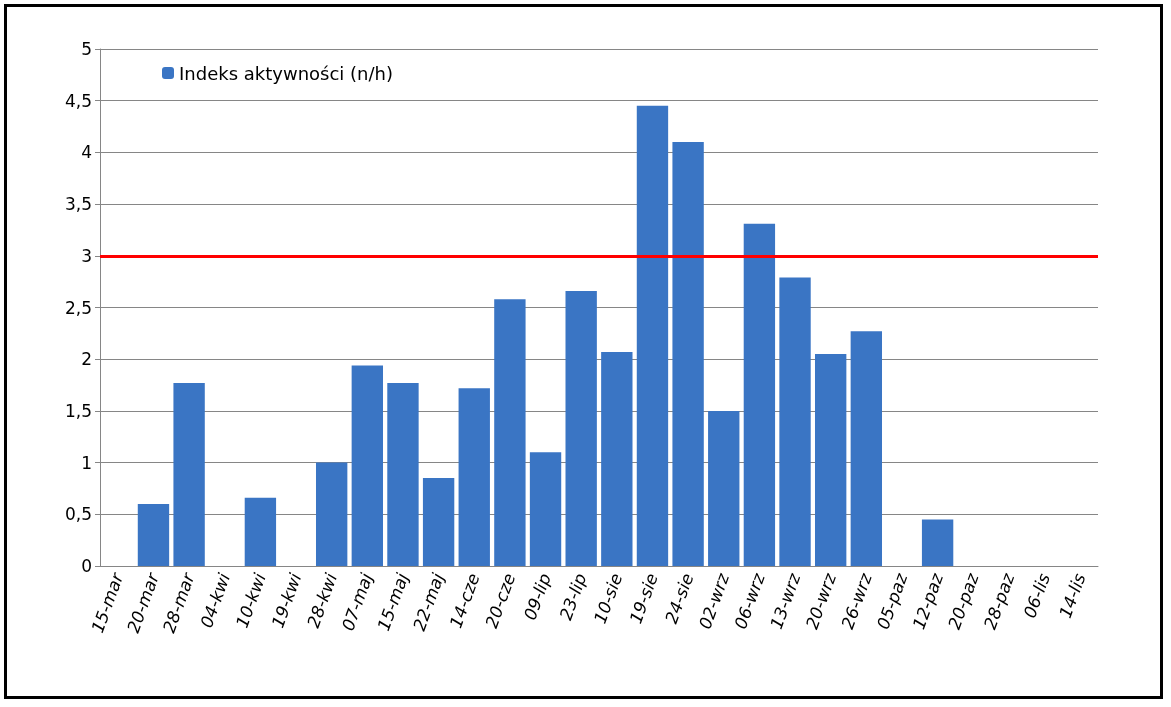 Image resolution: width=1171 pixels, height=707 pixels. Describe the element at coordinates (1036, 595) in the screenshot. I see `x-tick-label: 06-lis` at that location.